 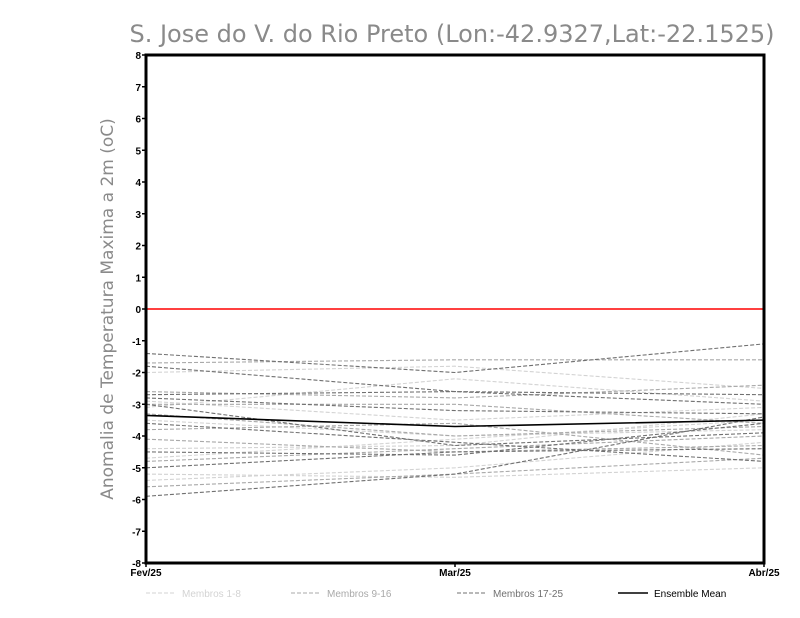 I want to click on ensemble-mean-line, so click(x=455, y=421).